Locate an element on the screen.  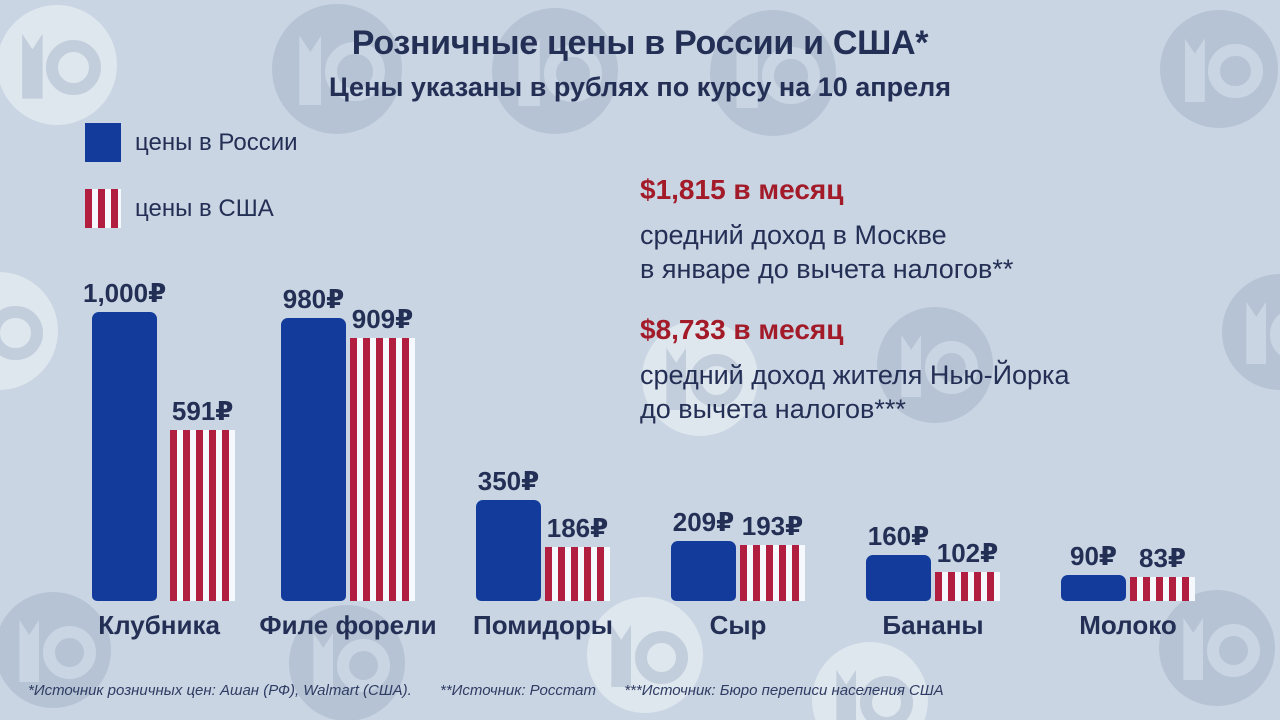
bar-value-label: 83₽ is located at coordinates (1162, 558).